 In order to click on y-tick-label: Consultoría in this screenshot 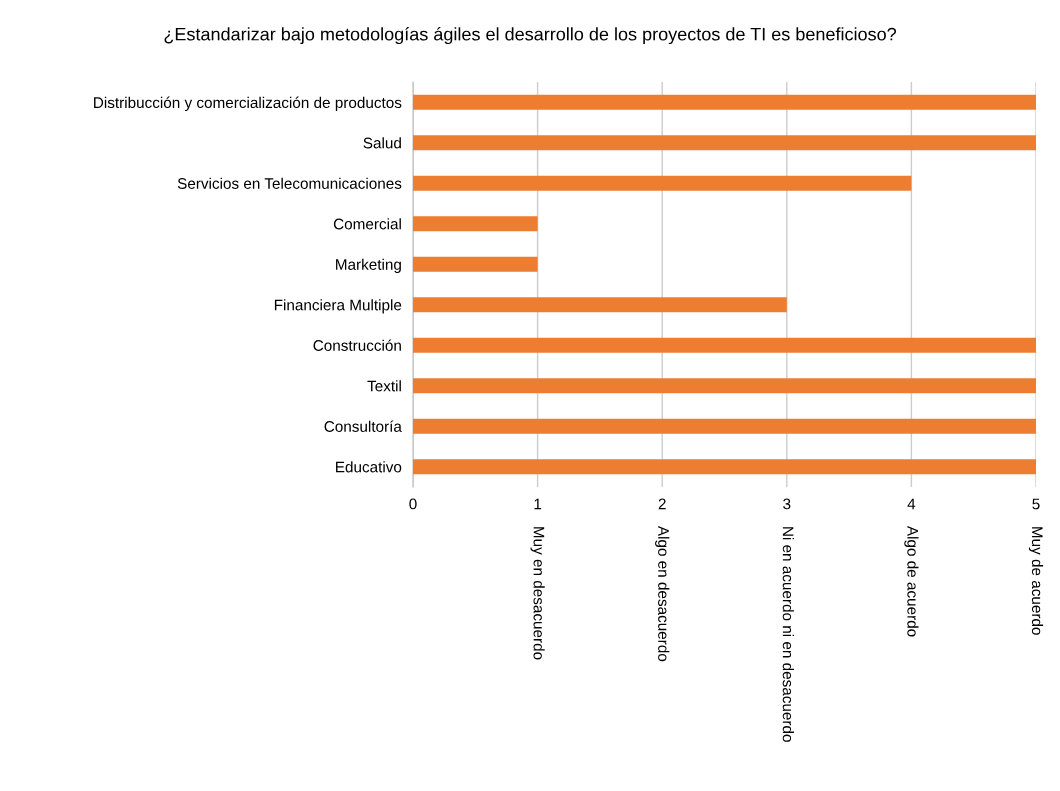, I will do `click(363, 426)`.